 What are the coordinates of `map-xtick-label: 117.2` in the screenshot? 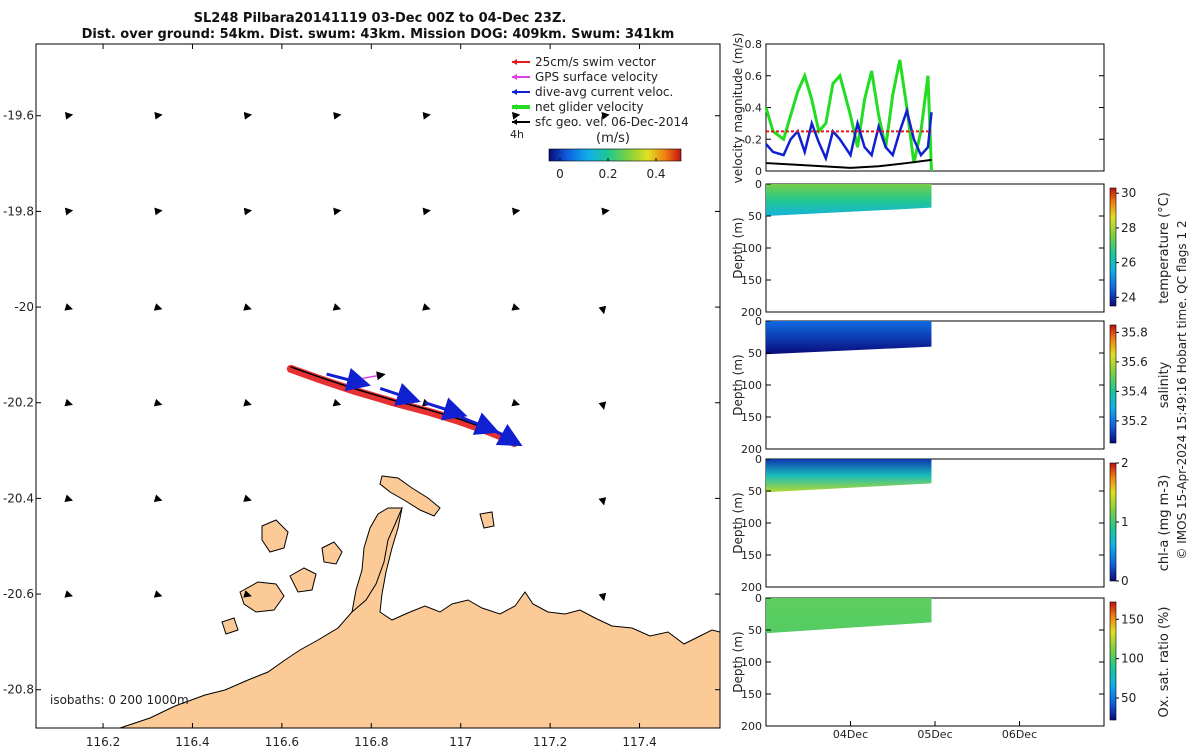 It's located at (550, 742).